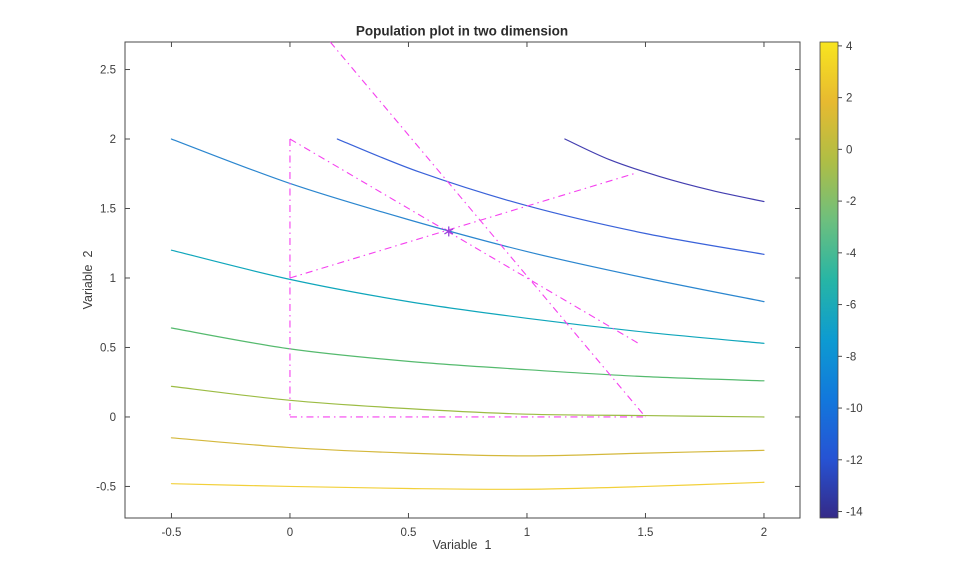  I want to click on colorbar-tick-label: -4, so click(851, 254).